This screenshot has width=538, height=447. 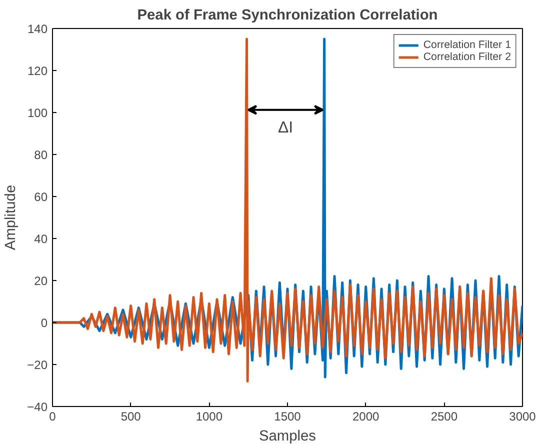 I want to click on y-tick-label: 0, so click(x=44, y=323).